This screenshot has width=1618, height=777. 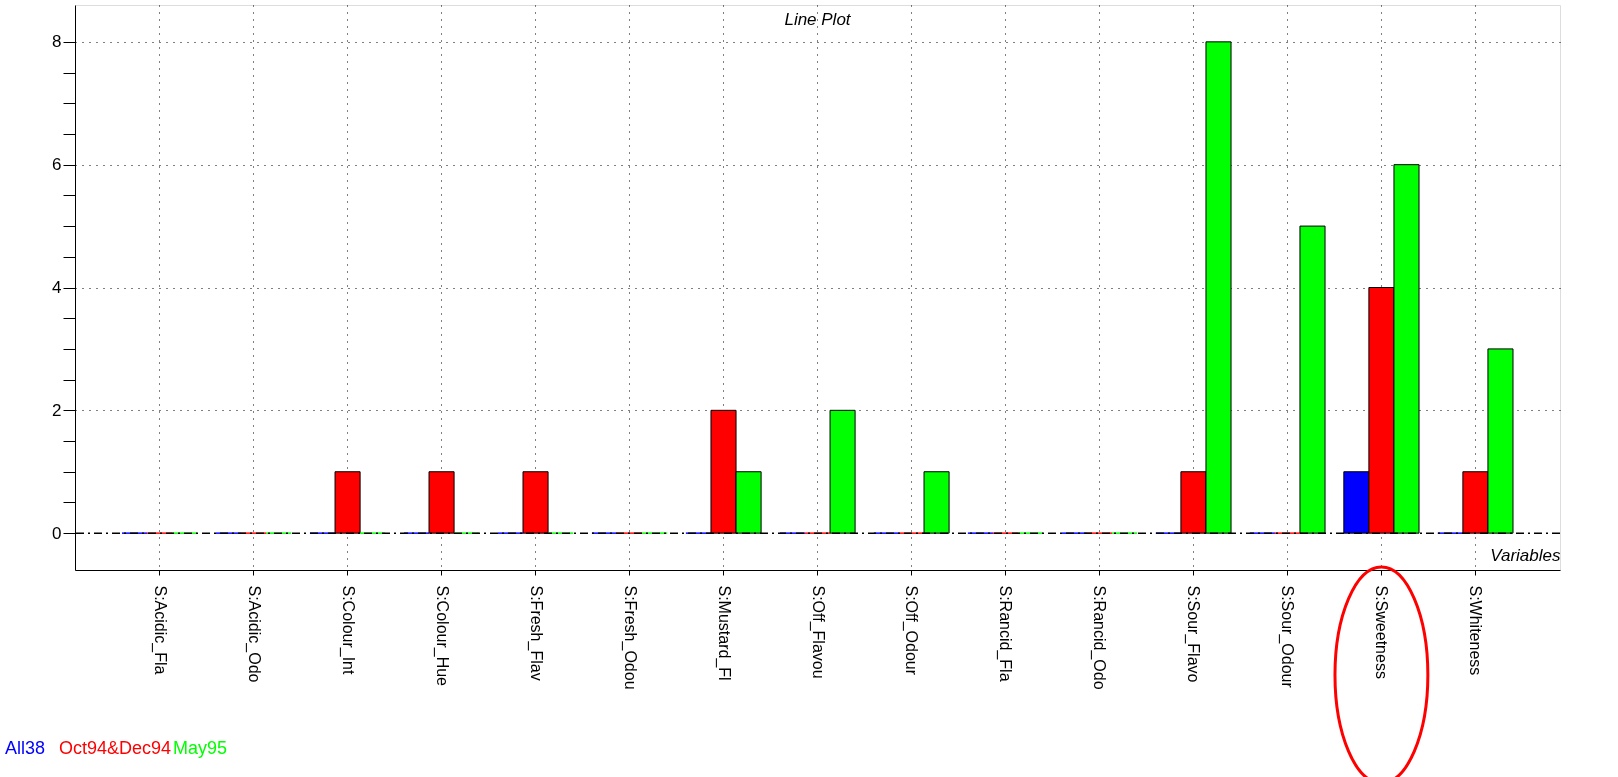 What do you see at coordinates (159, 630) in the screenshot?
I see `x-tick-label: S:Acidic_Fla` at bounding box center [159, 630].